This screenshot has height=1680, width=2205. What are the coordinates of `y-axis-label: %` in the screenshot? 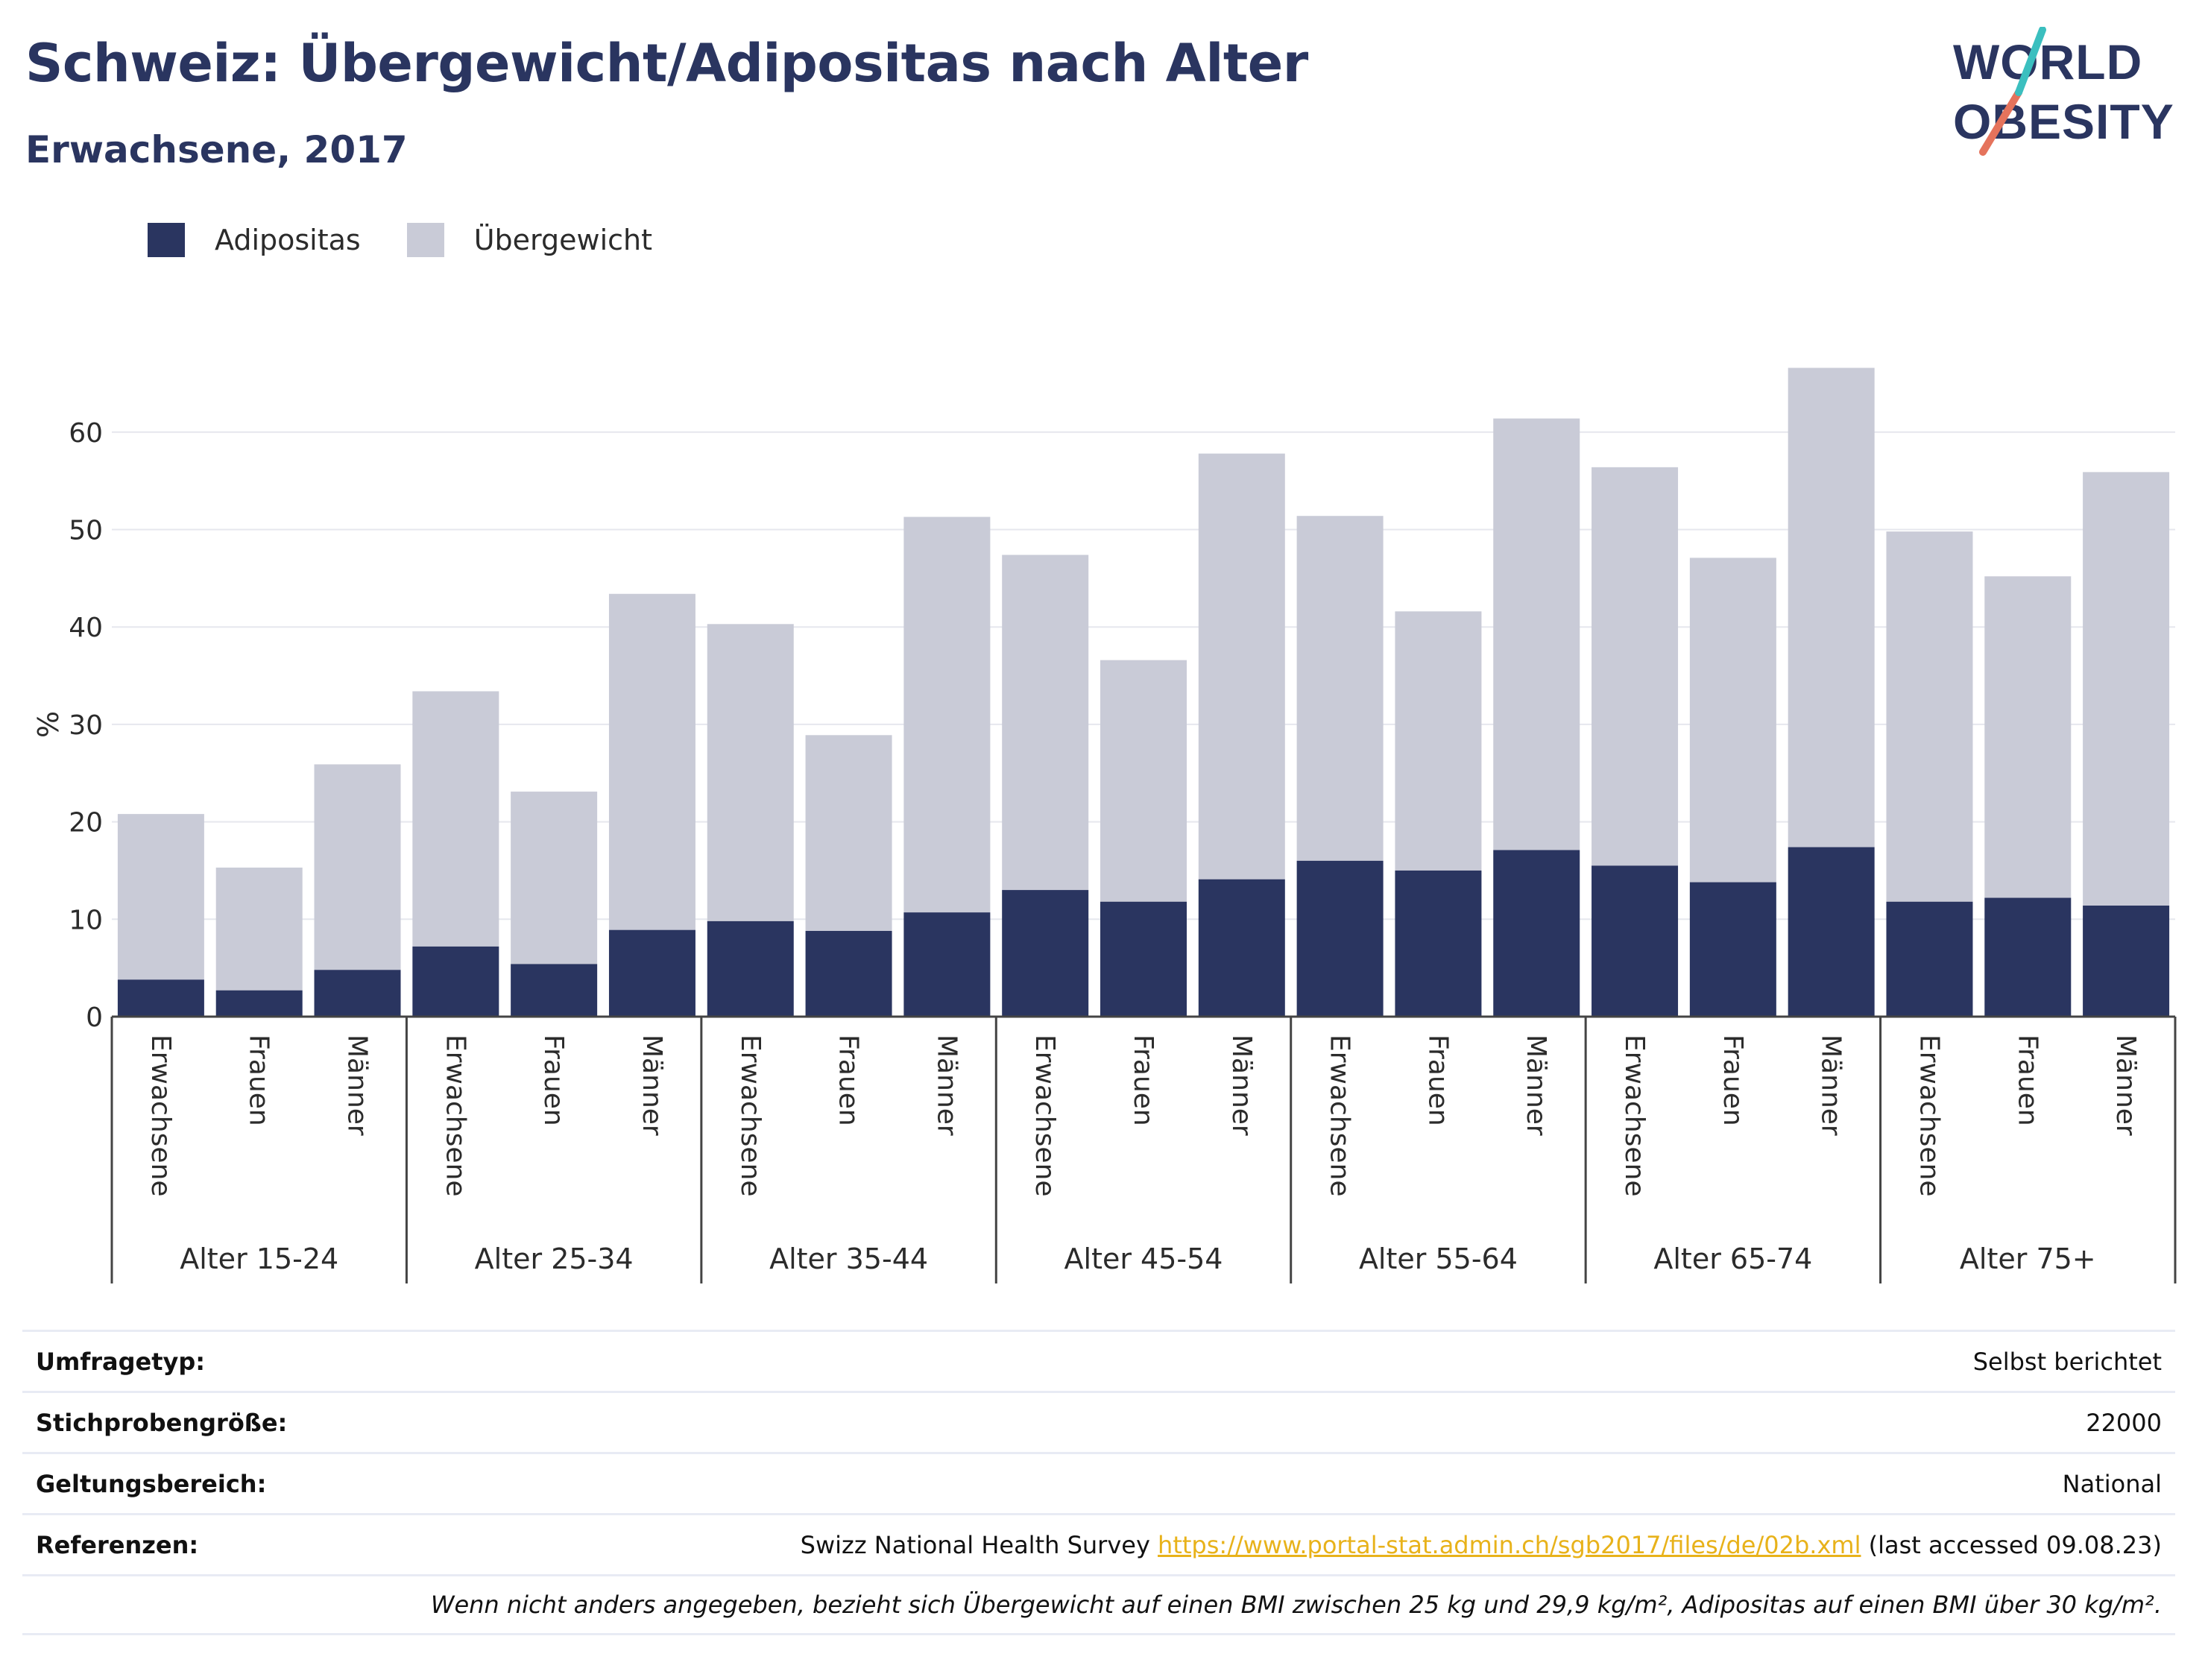 It's located at (48, 724).